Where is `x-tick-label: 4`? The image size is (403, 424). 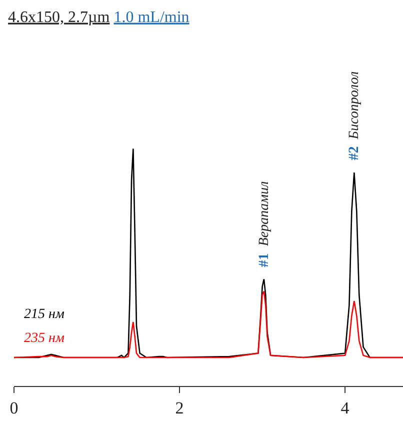 x-tick-label: 4 is located at coordinates (345, 408).